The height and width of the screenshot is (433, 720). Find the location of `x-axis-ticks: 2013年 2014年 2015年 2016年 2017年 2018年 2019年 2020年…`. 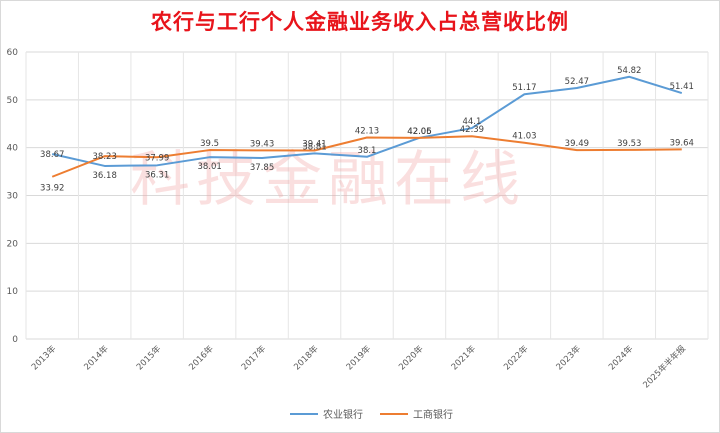

x-axis-ticks: 2013年 2014年 2015年 2016年 2017年 2018年 2019年 2020年… is located at coordinates (358, 366).